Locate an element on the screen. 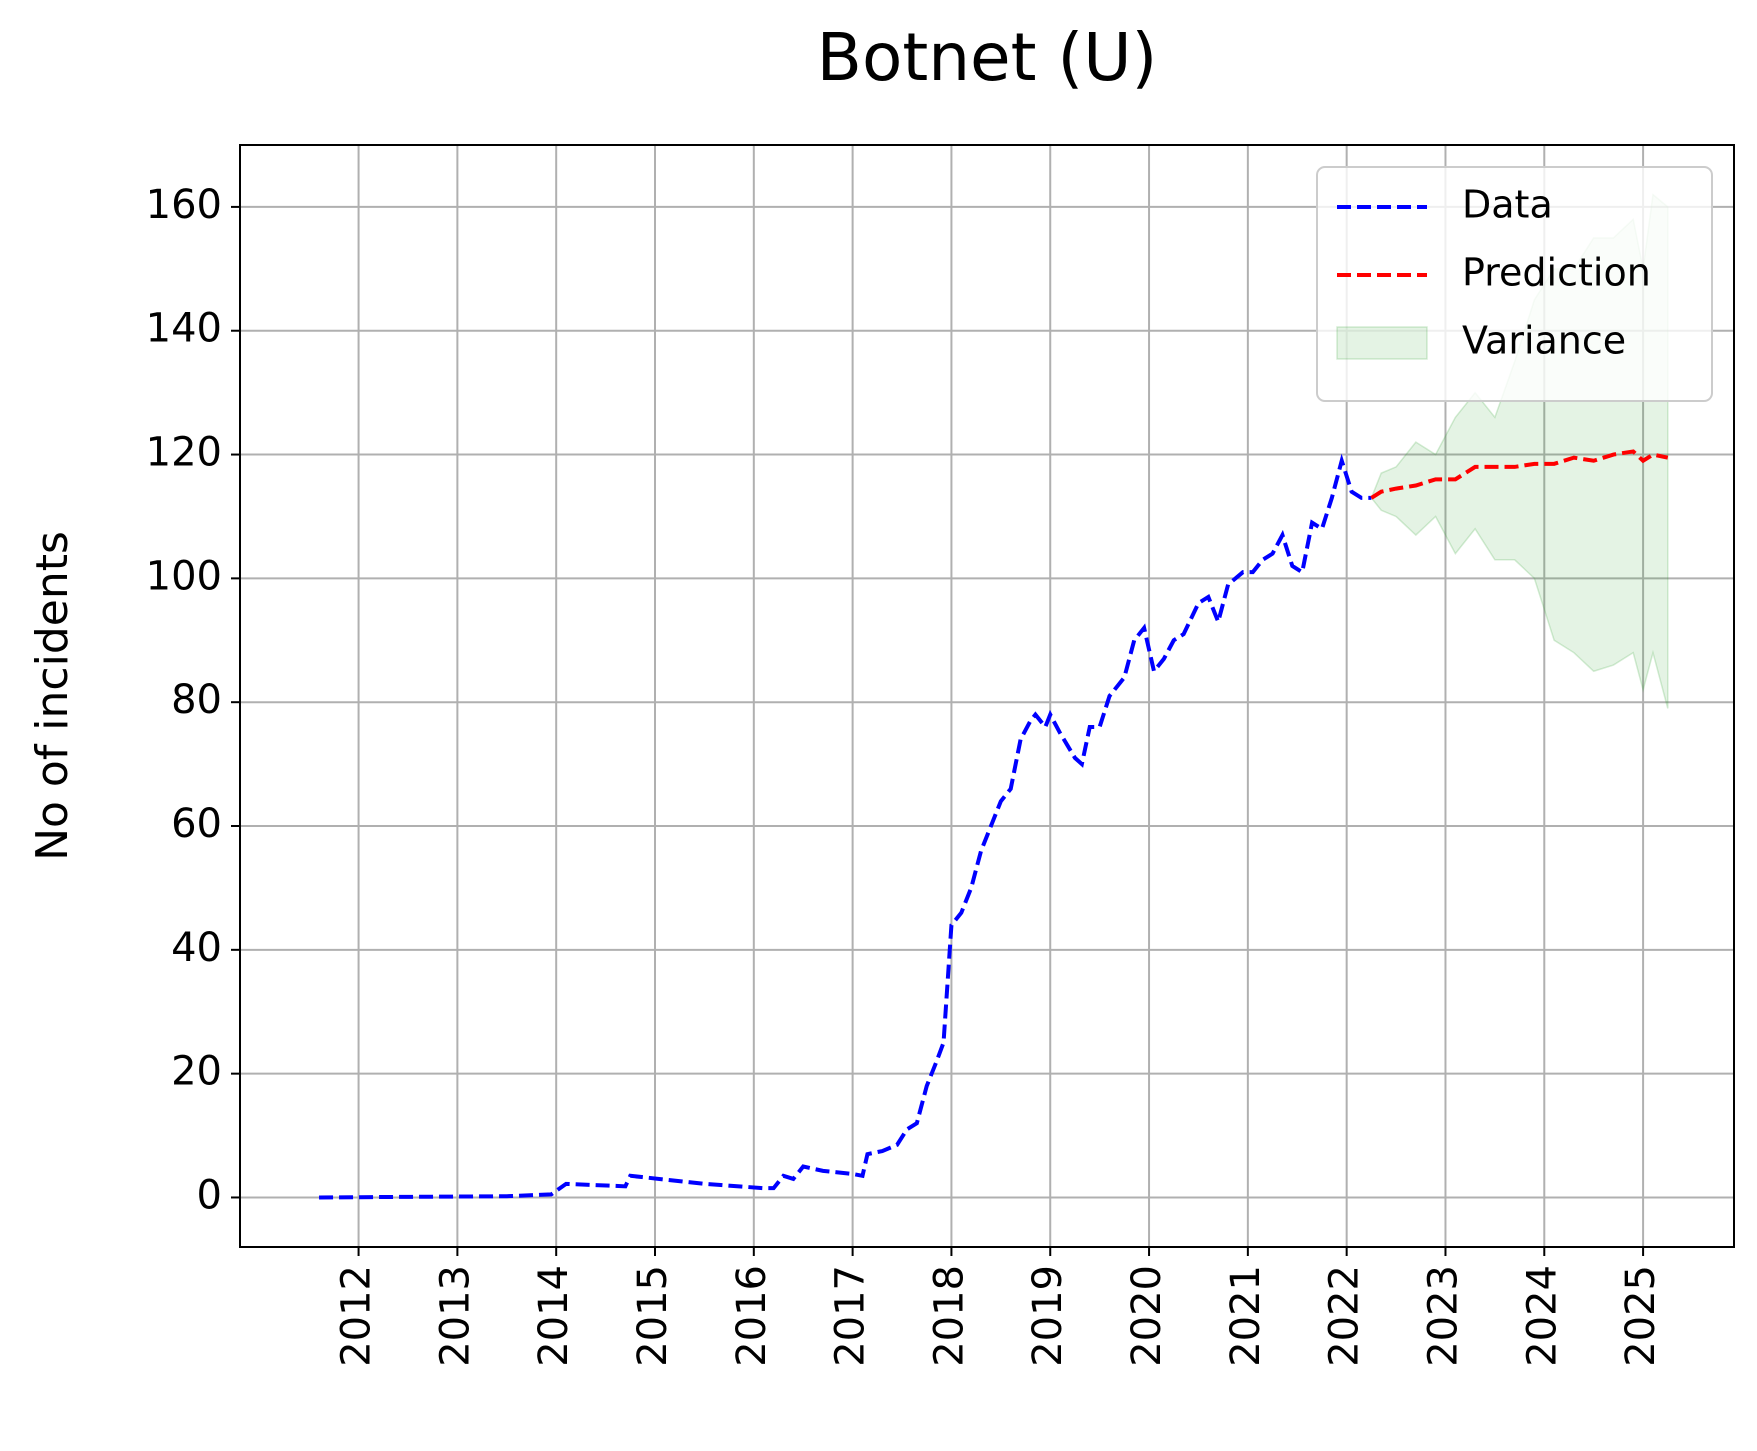  x-tick-label: 2012 is located at coordinates (357, 1316).